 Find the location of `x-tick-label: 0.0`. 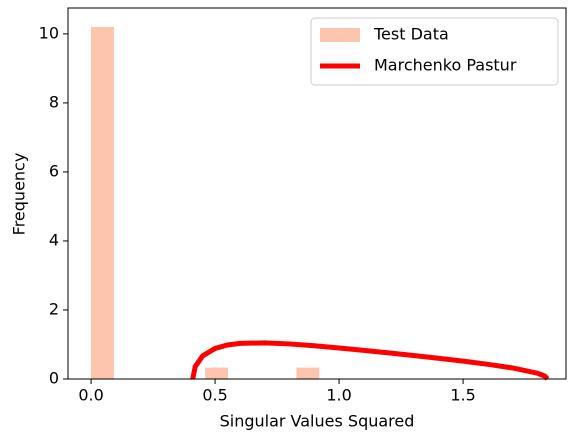

x-tick-label: 0.0 is located at coordinates (90, 395).